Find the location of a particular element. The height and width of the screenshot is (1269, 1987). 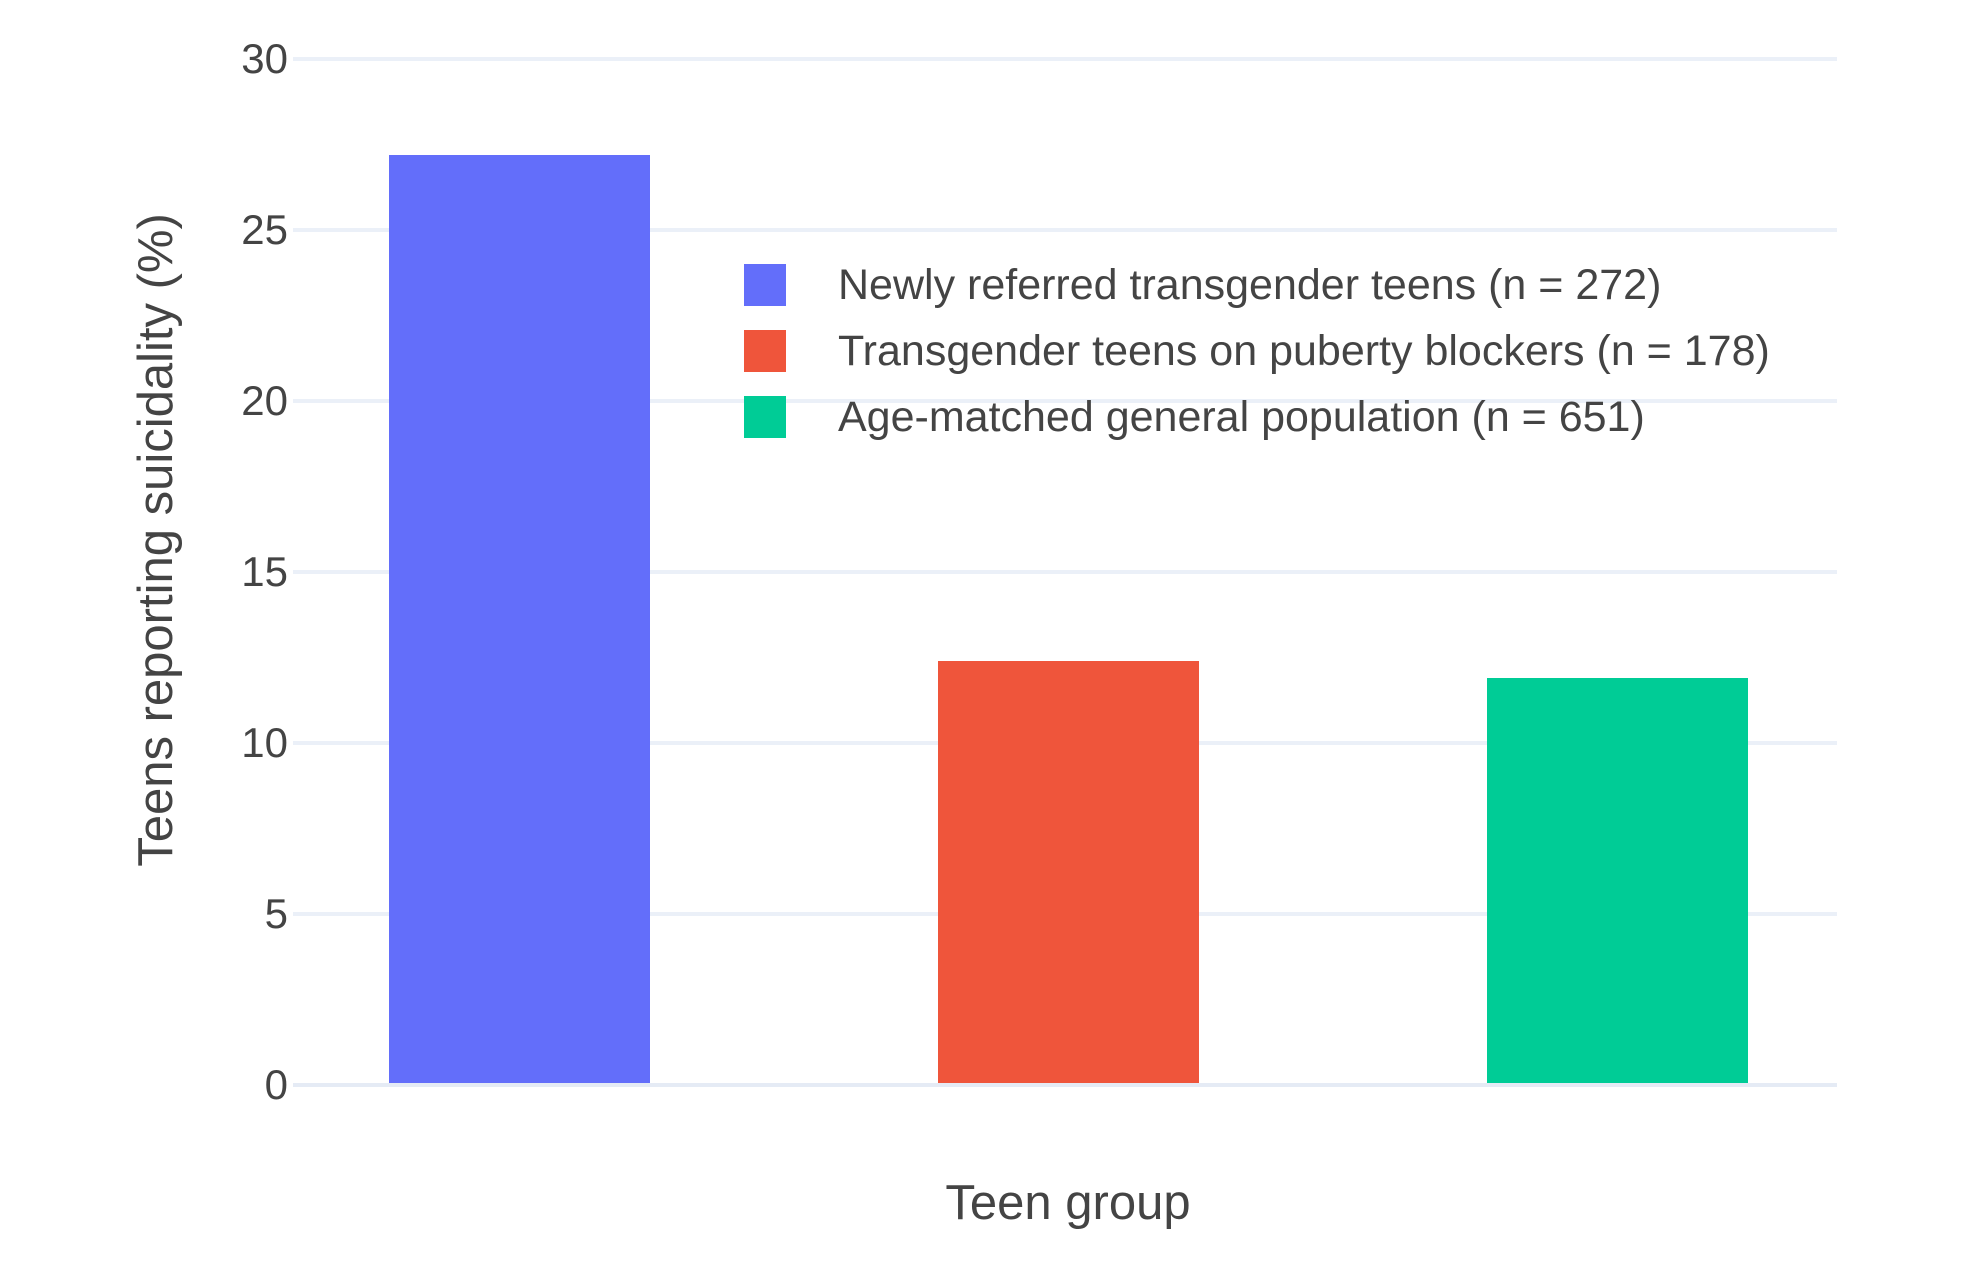

legend-item-general-population: Age-matched general population (n = 651) is located at coordinates (1257, 417).